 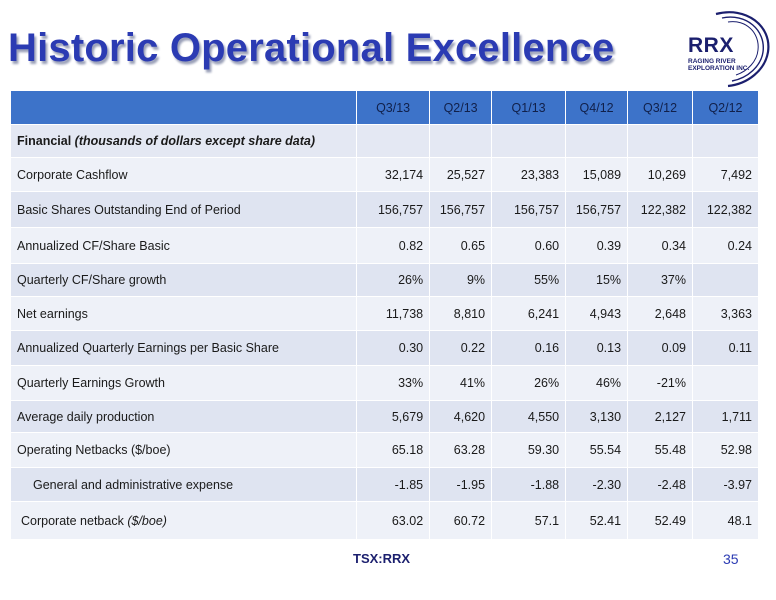 I want to click on table-cell: 5,679, so click(x=393, y=416).